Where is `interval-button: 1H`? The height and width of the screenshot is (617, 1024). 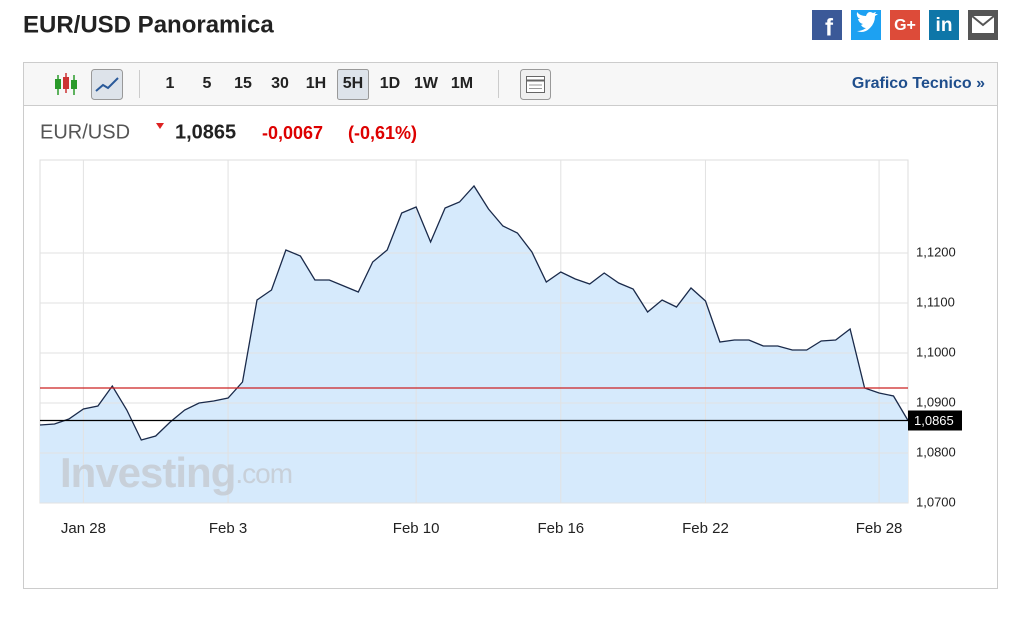 interval-button: 1H is located at coordinates (316, 83).